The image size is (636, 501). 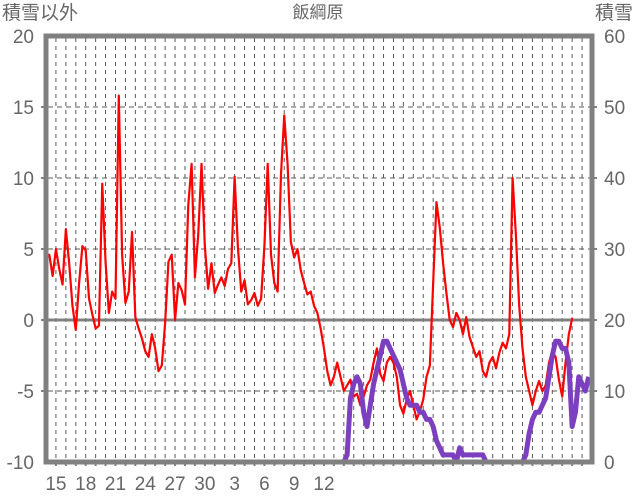 I want to click on x-tick-label: 3, so click(x=234, y=484).